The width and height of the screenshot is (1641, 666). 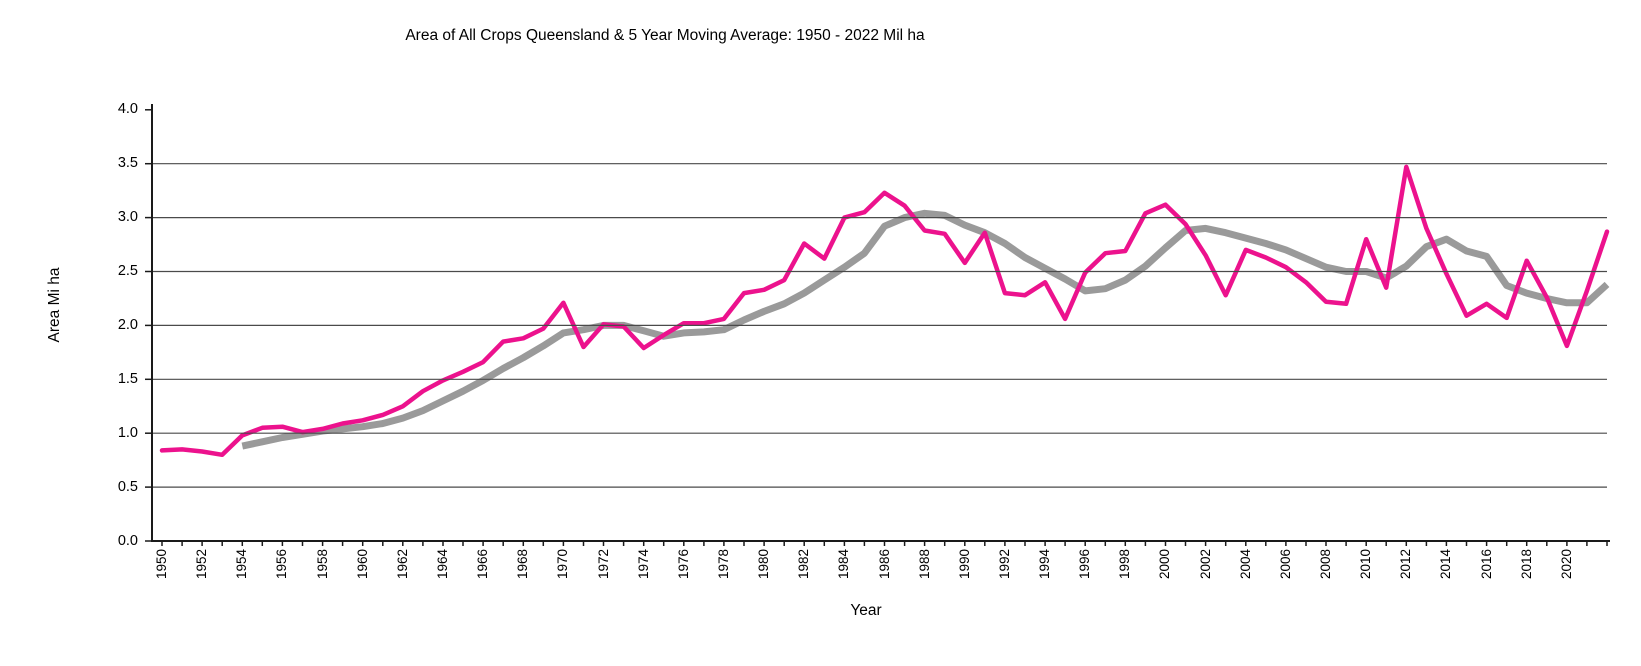 I want to click on x-tick-label: 1974, so click(x=643, y=564).